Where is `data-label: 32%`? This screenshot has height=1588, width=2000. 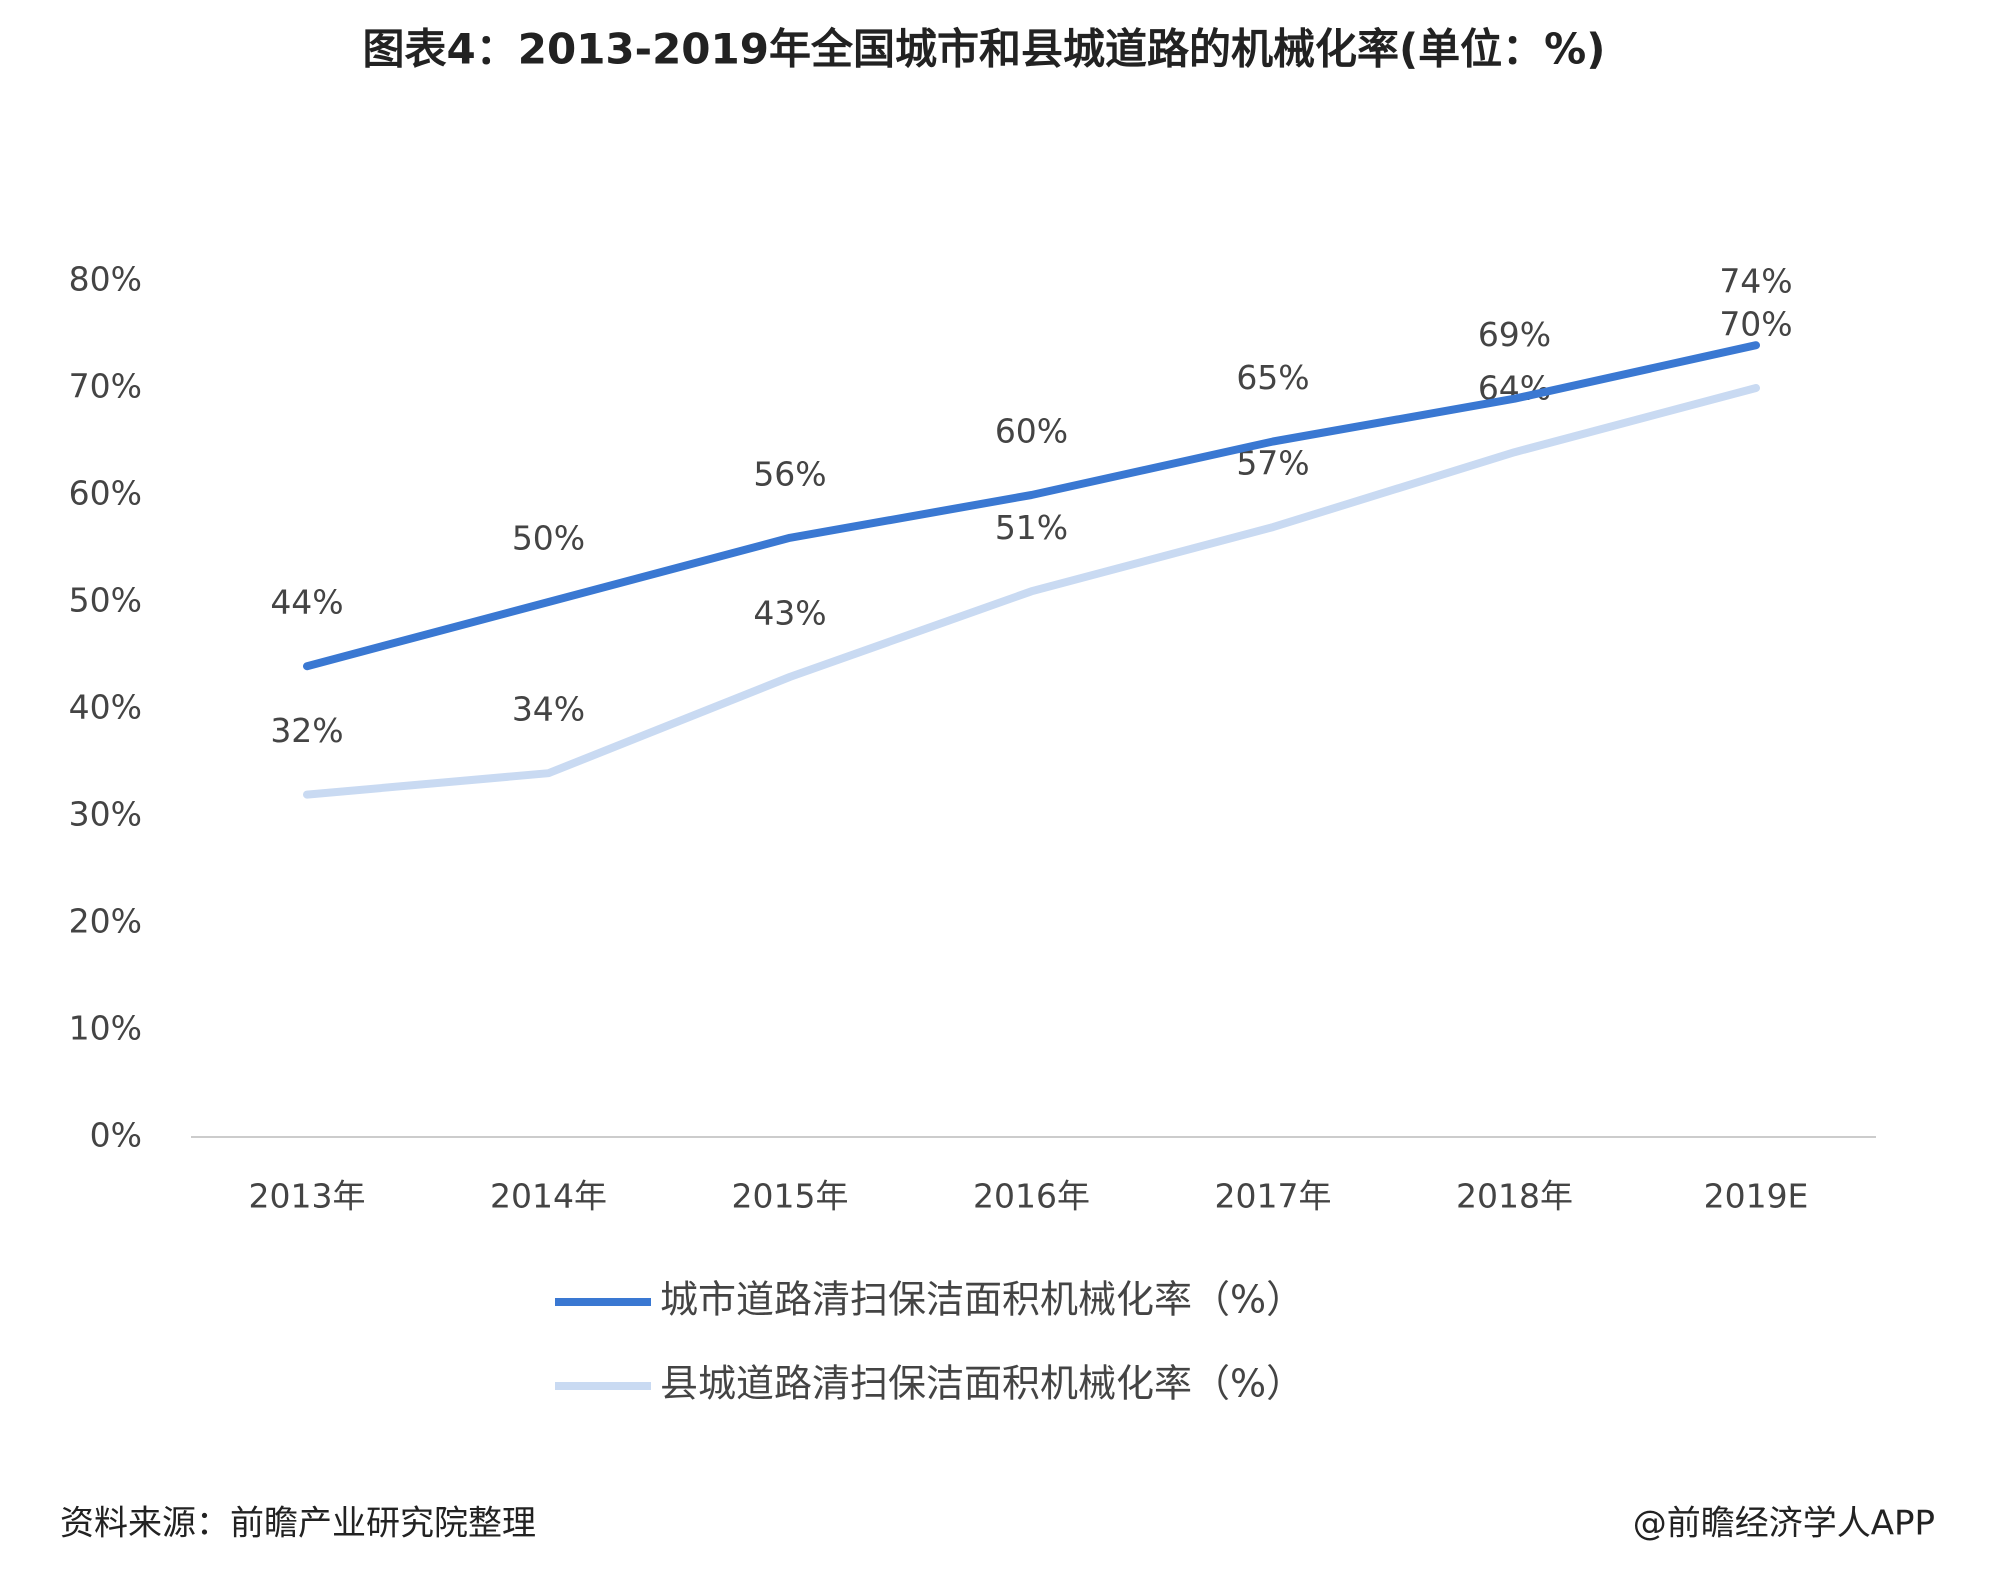 data-label: 32% is located at coordinates (306, 730).